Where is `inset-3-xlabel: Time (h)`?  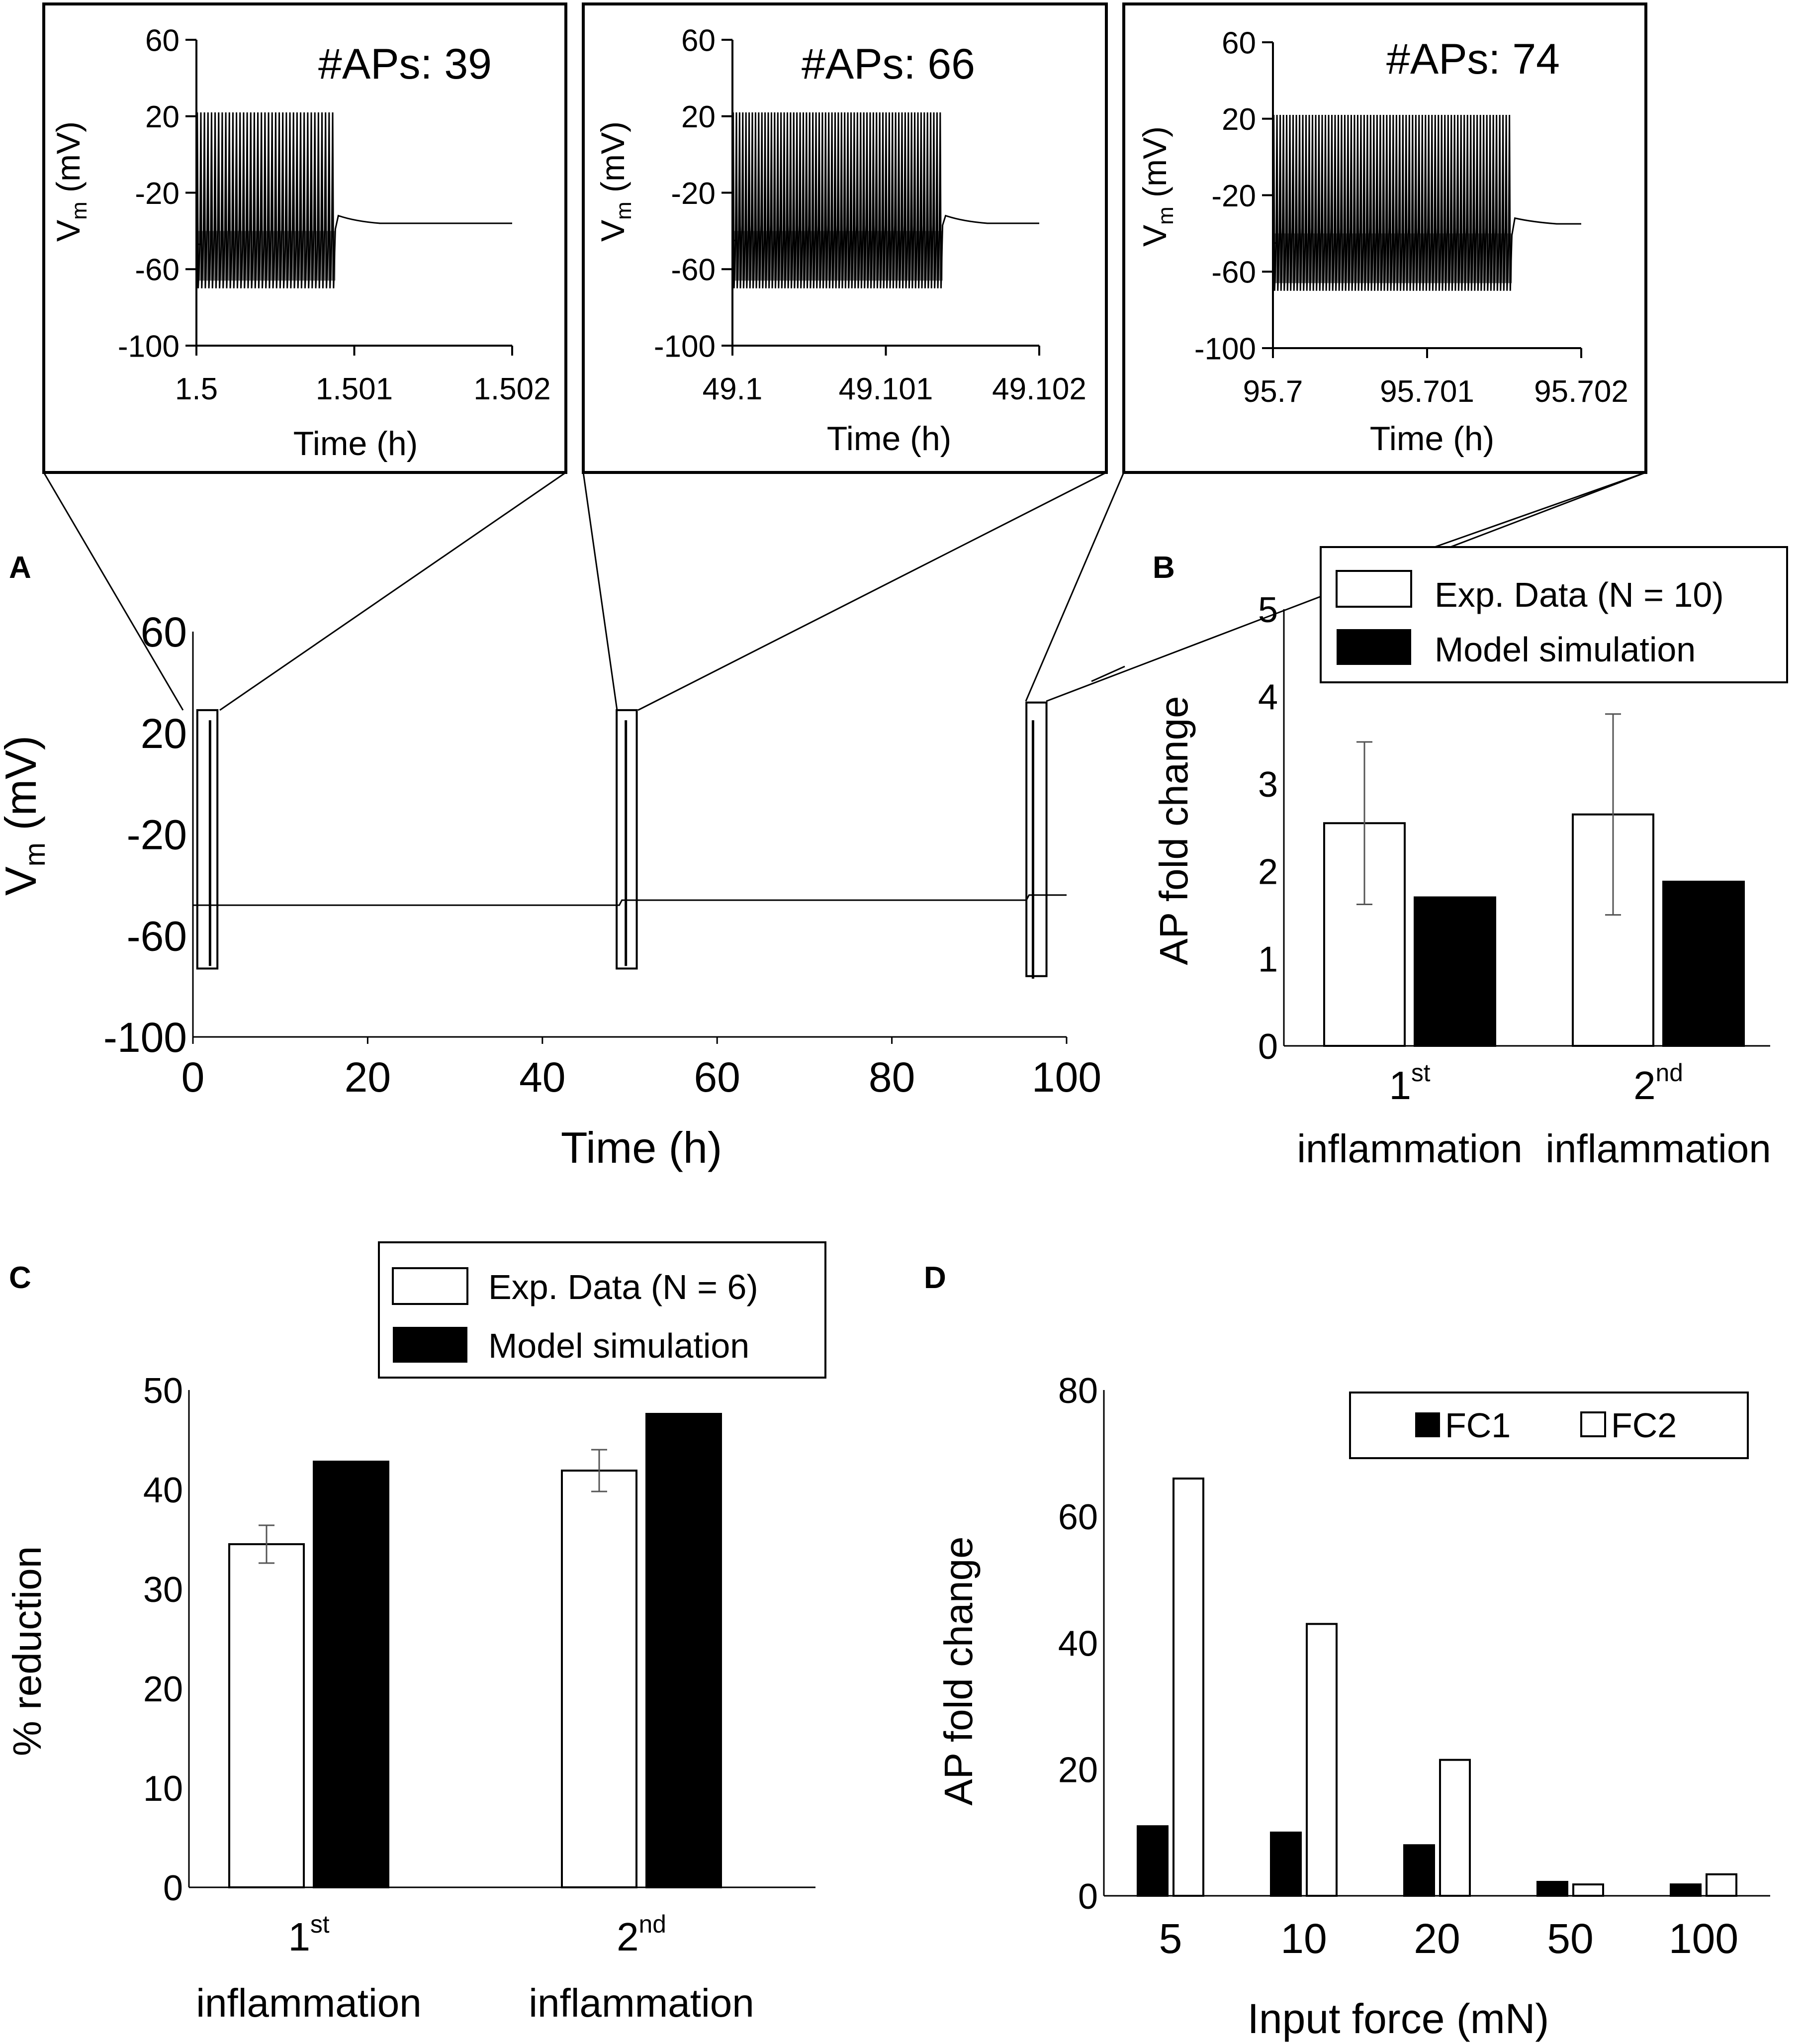
inset-3-xlabel: Time (h) is located at coordinates (1432, 439).